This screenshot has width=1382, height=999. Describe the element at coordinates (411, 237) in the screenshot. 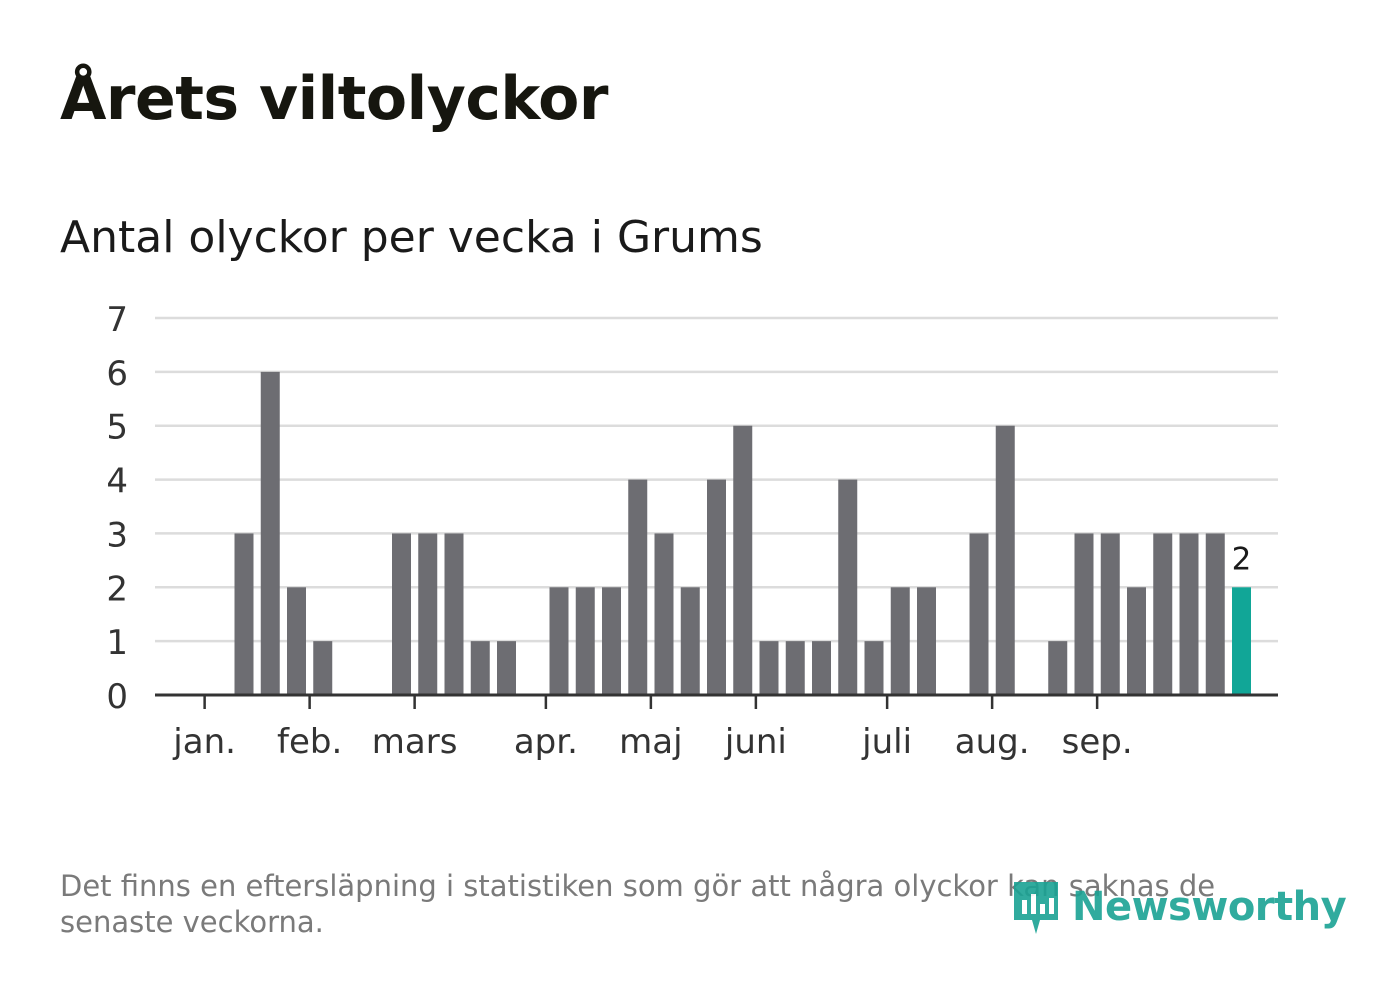

I see `chart-subtitle: Antal olyckor per vecka i Grums` at that location.